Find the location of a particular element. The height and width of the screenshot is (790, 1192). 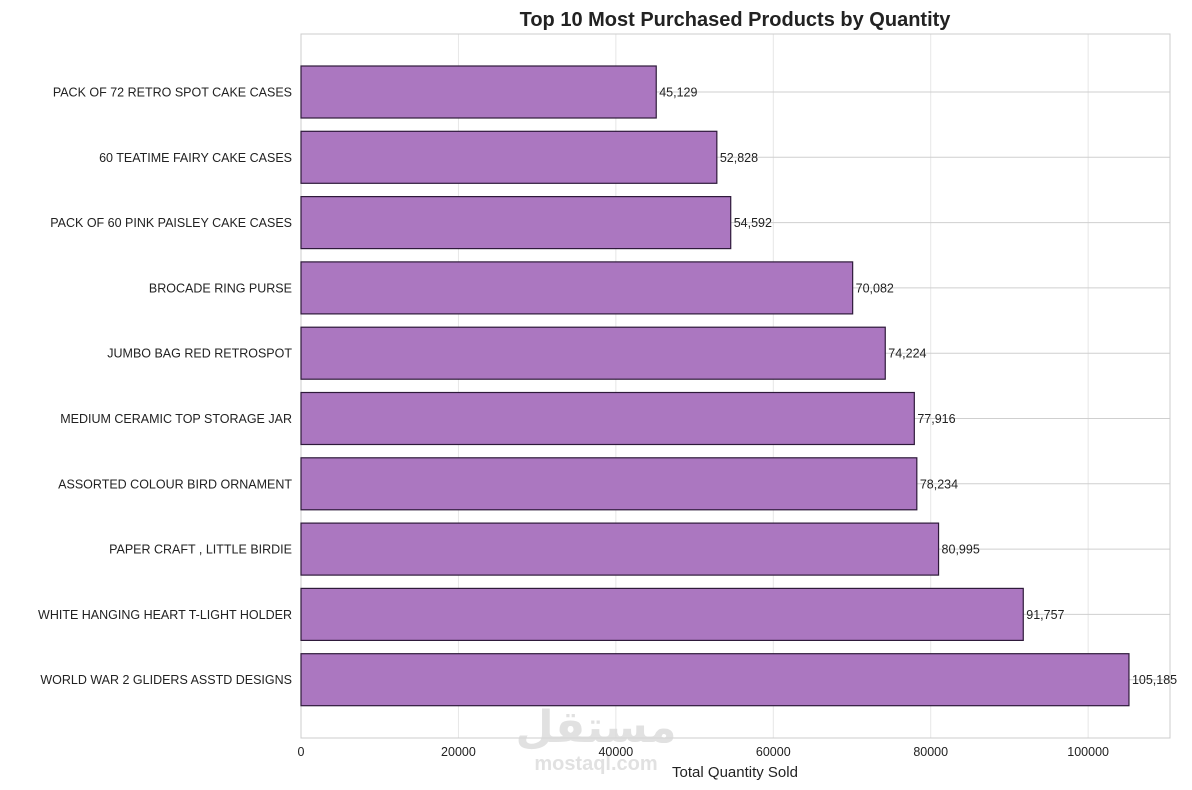

x-tick-label: 80000 is located at coordinates (930, 752).